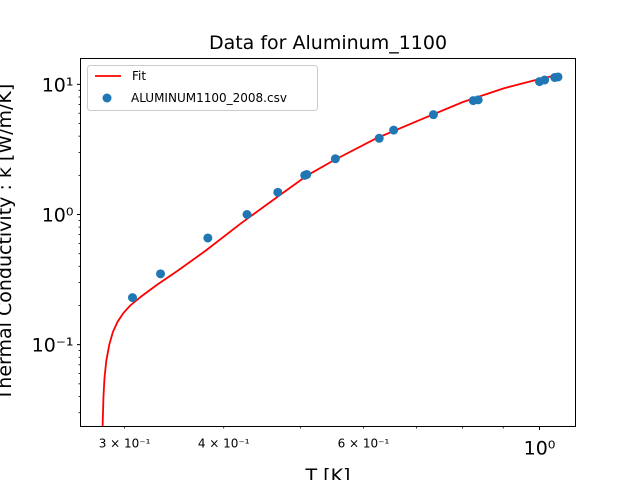 This screenshot has height=480, width=640. Describe the element at coordinates (125, 444) in the screenshot. I see `x-tick-label: 3 × 10⁻¹` at that location.